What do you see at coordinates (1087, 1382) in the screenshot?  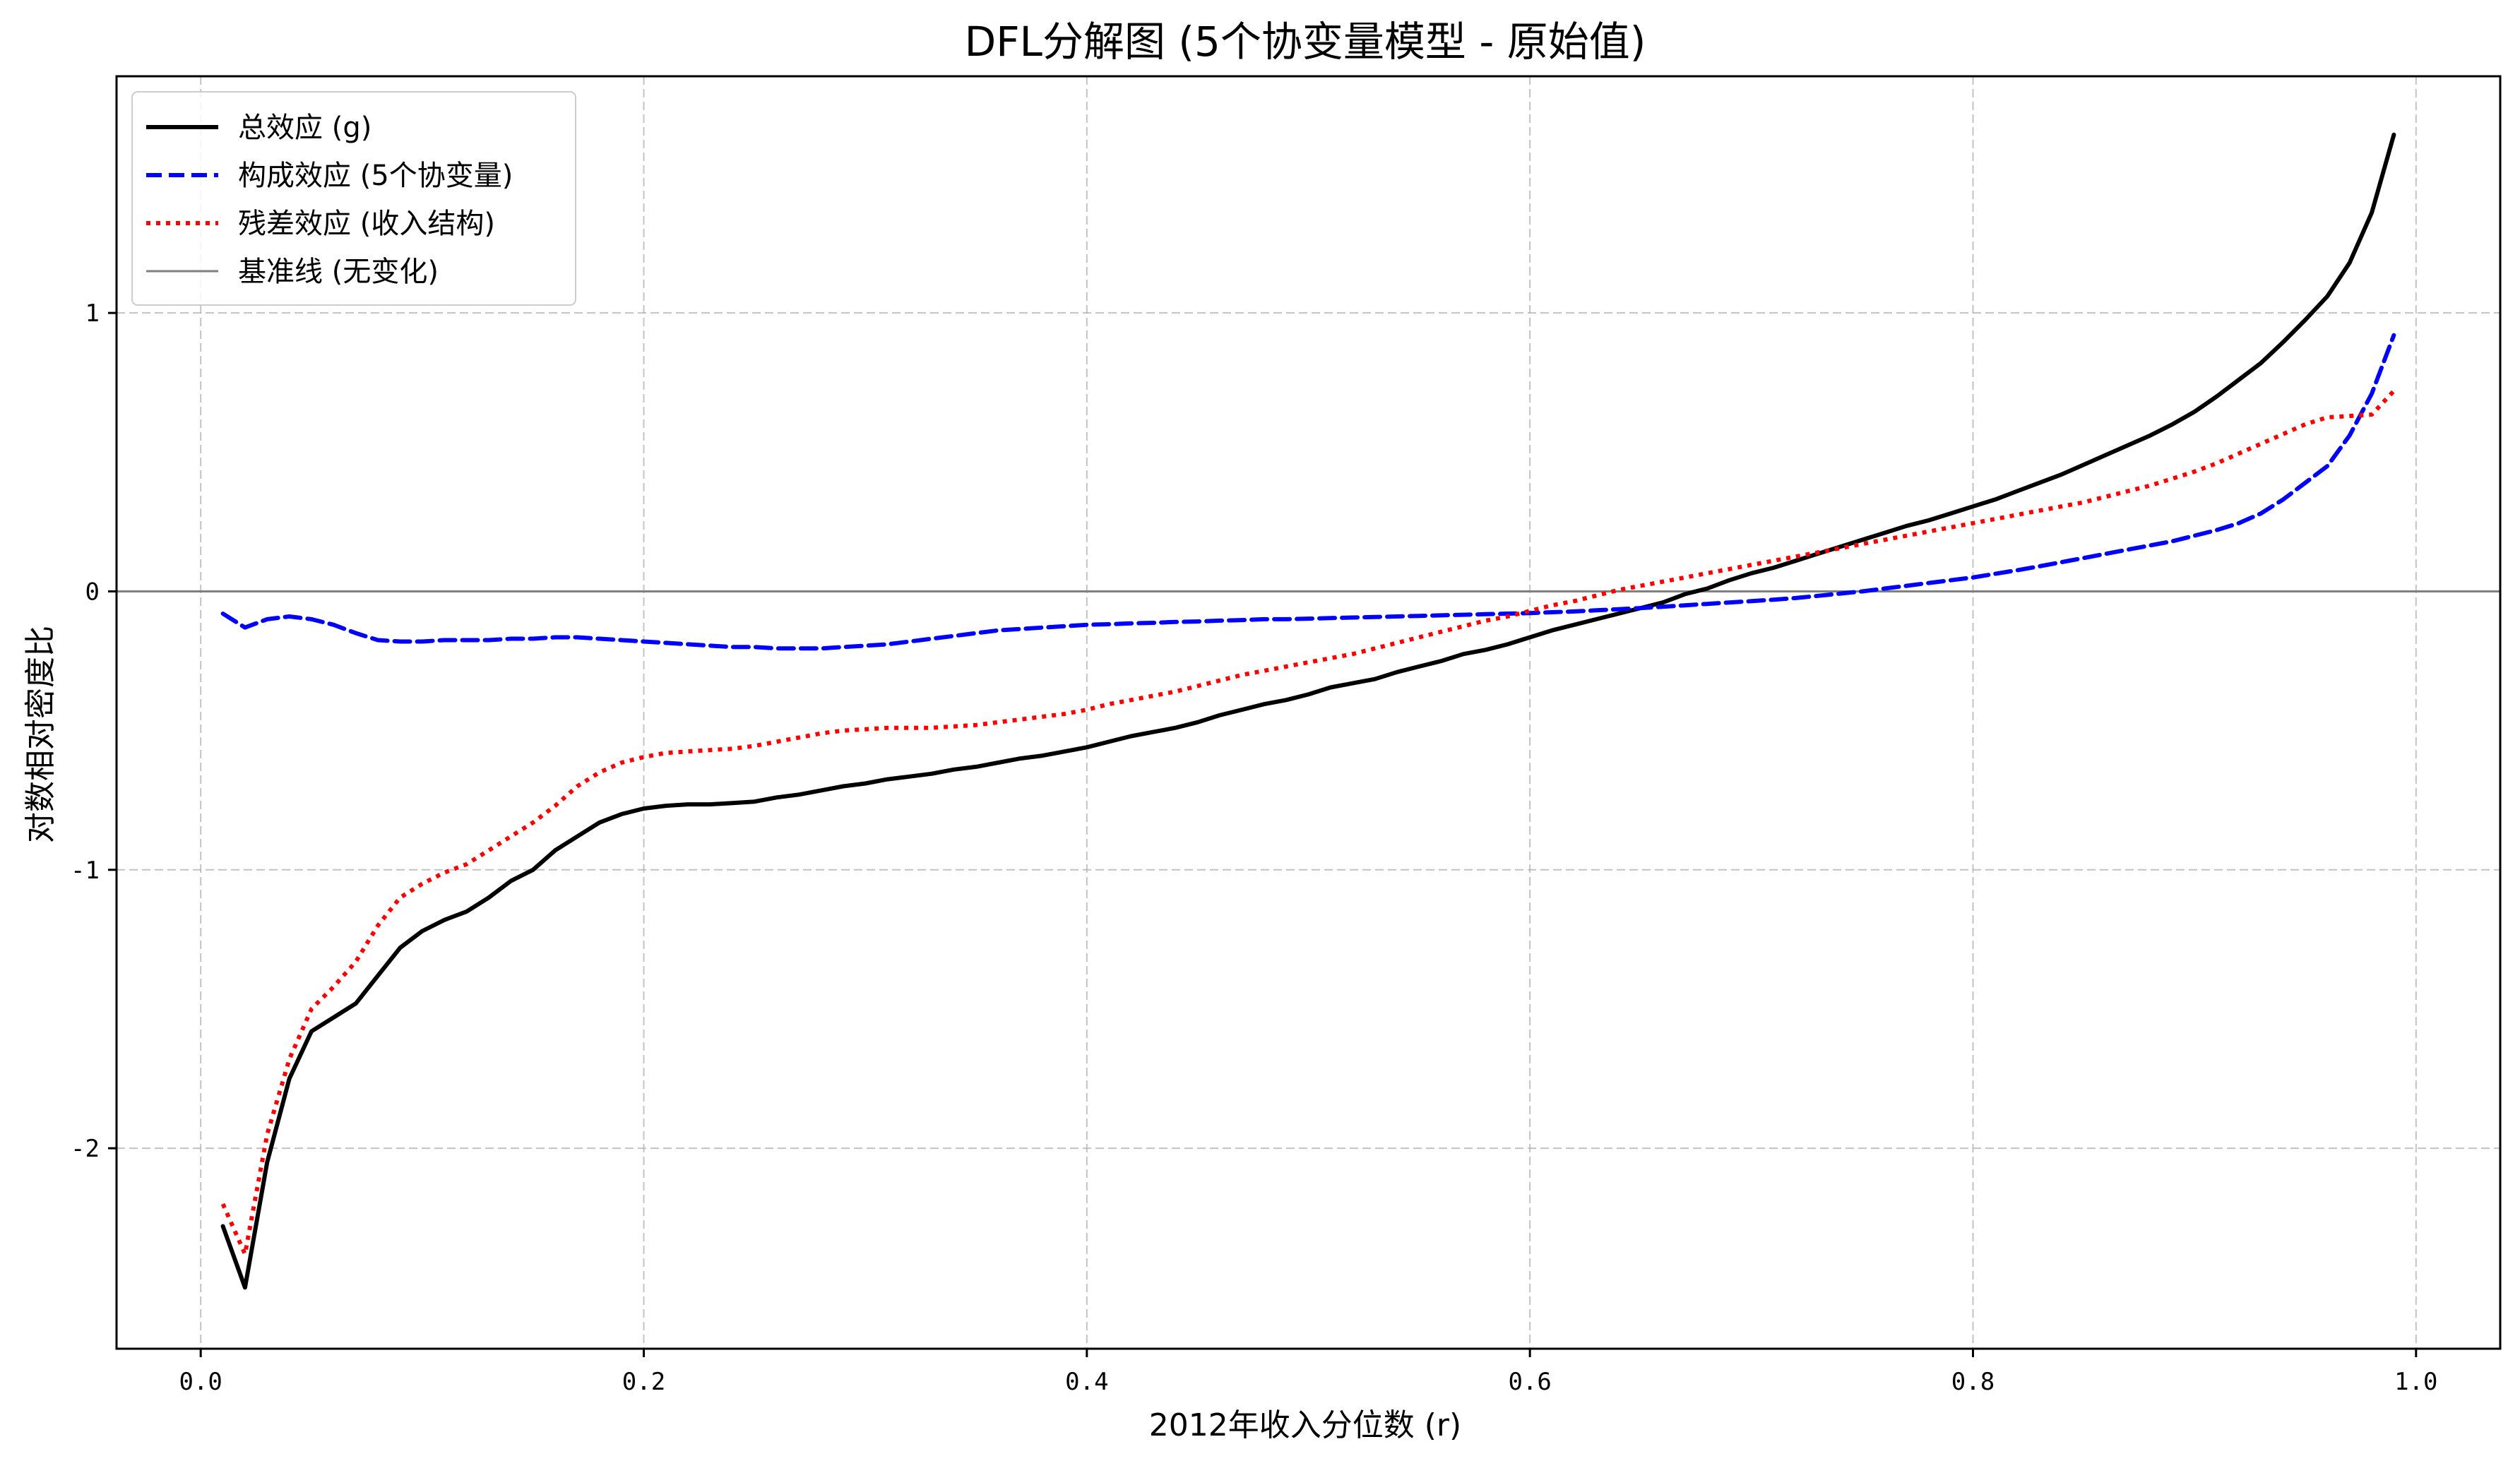 I see `x-tick-label-2: 0.4` at bounding box center [1087, 1382].